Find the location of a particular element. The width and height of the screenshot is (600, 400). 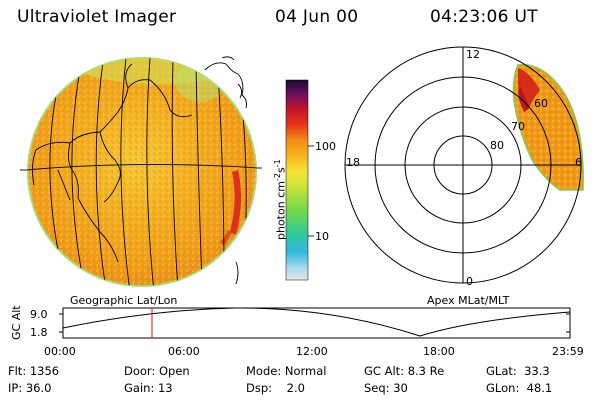

mlat-label-80: 80 is located at coordinates (497, 145).